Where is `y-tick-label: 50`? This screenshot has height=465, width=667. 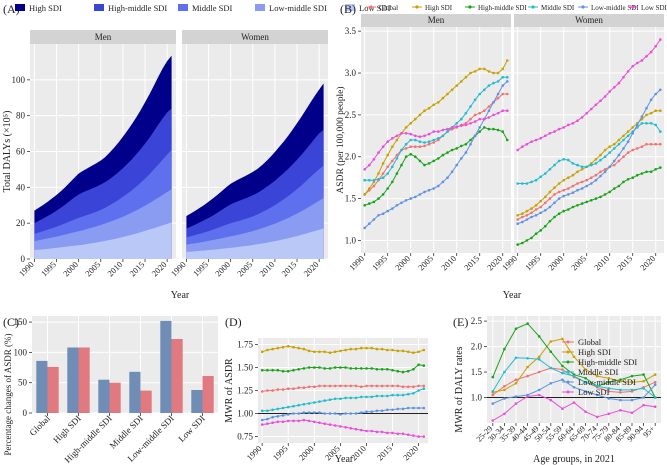 y-tick-label: 50 is located at coordinates (23, 383).